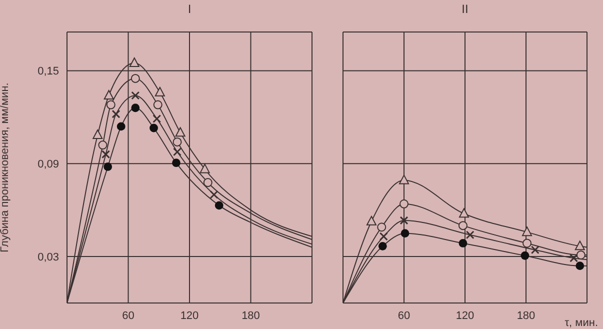 This screenshot has width=603, height=329. Describe the element at coordinates (5, 167) in the screenshot. I see `y-axis-title: Глубина проникновения, мм/мин.` at that location.